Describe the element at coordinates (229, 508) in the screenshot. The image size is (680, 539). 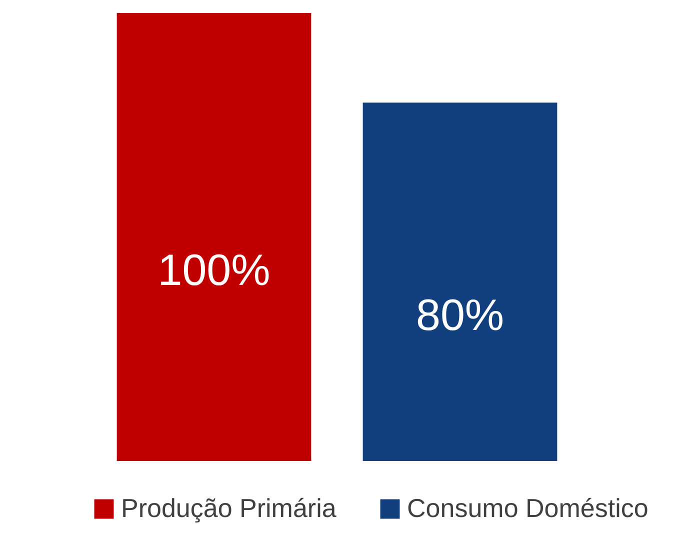
I see `legend-label: Produção Primária` at that location.